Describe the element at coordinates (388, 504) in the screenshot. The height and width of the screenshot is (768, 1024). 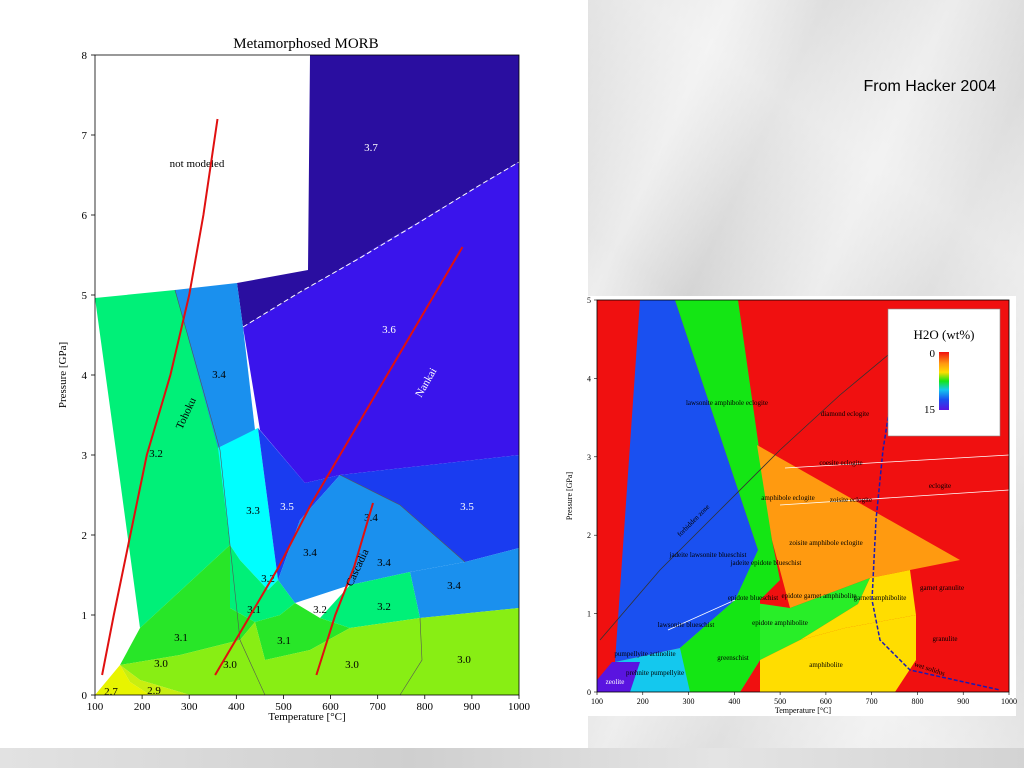
I see `field-3.5` at that location.